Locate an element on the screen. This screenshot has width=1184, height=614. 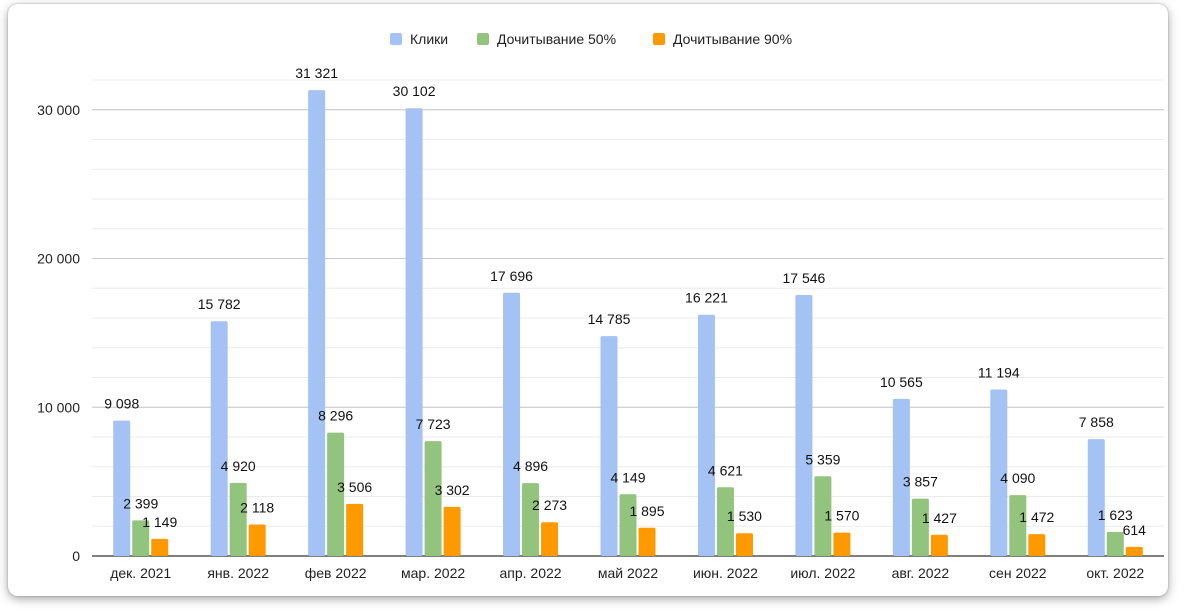
data-label: 10 565 is located at coordinates (901, 382).